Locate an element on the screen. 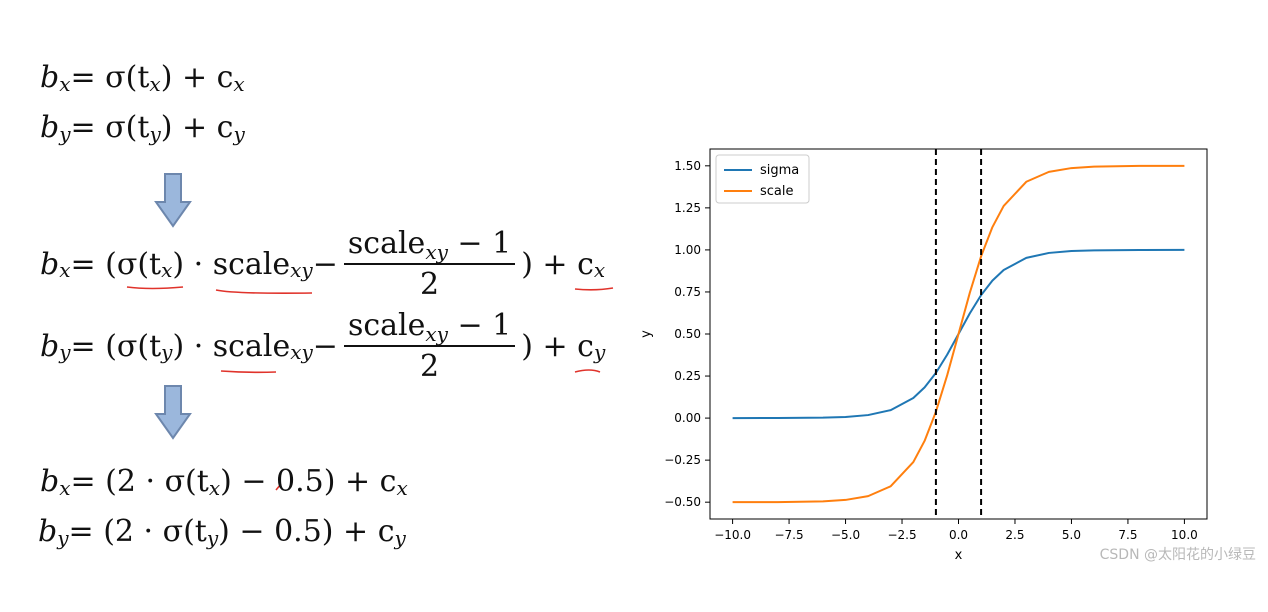  x-tick-label: −2.5 is located at coordinates (901, 535).